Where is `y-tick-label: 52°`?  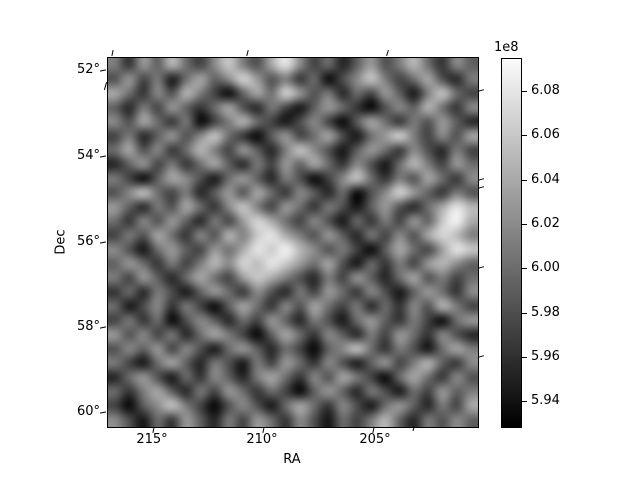 y-tick-label: 52° is located at coordinates (88, 69).